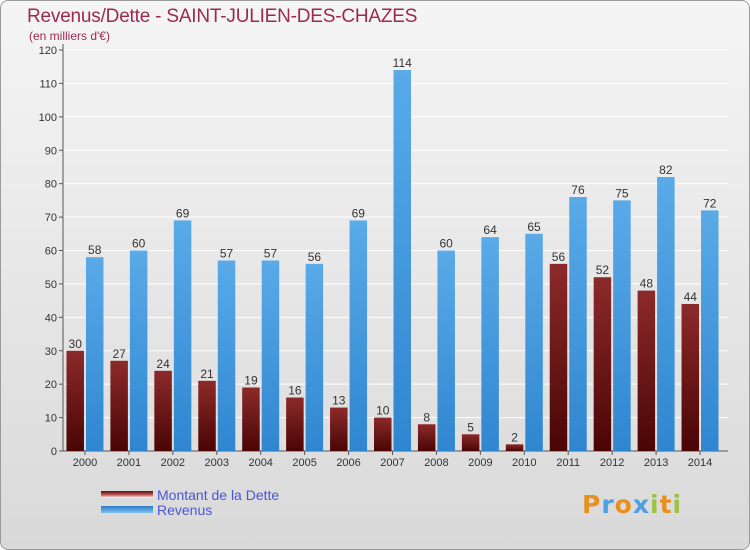 The image size is (750, 550). What do you see at coordinates (163, 364) in the screenshot?
I see `data-label-dette: 24` at bounding box center [163, 364].